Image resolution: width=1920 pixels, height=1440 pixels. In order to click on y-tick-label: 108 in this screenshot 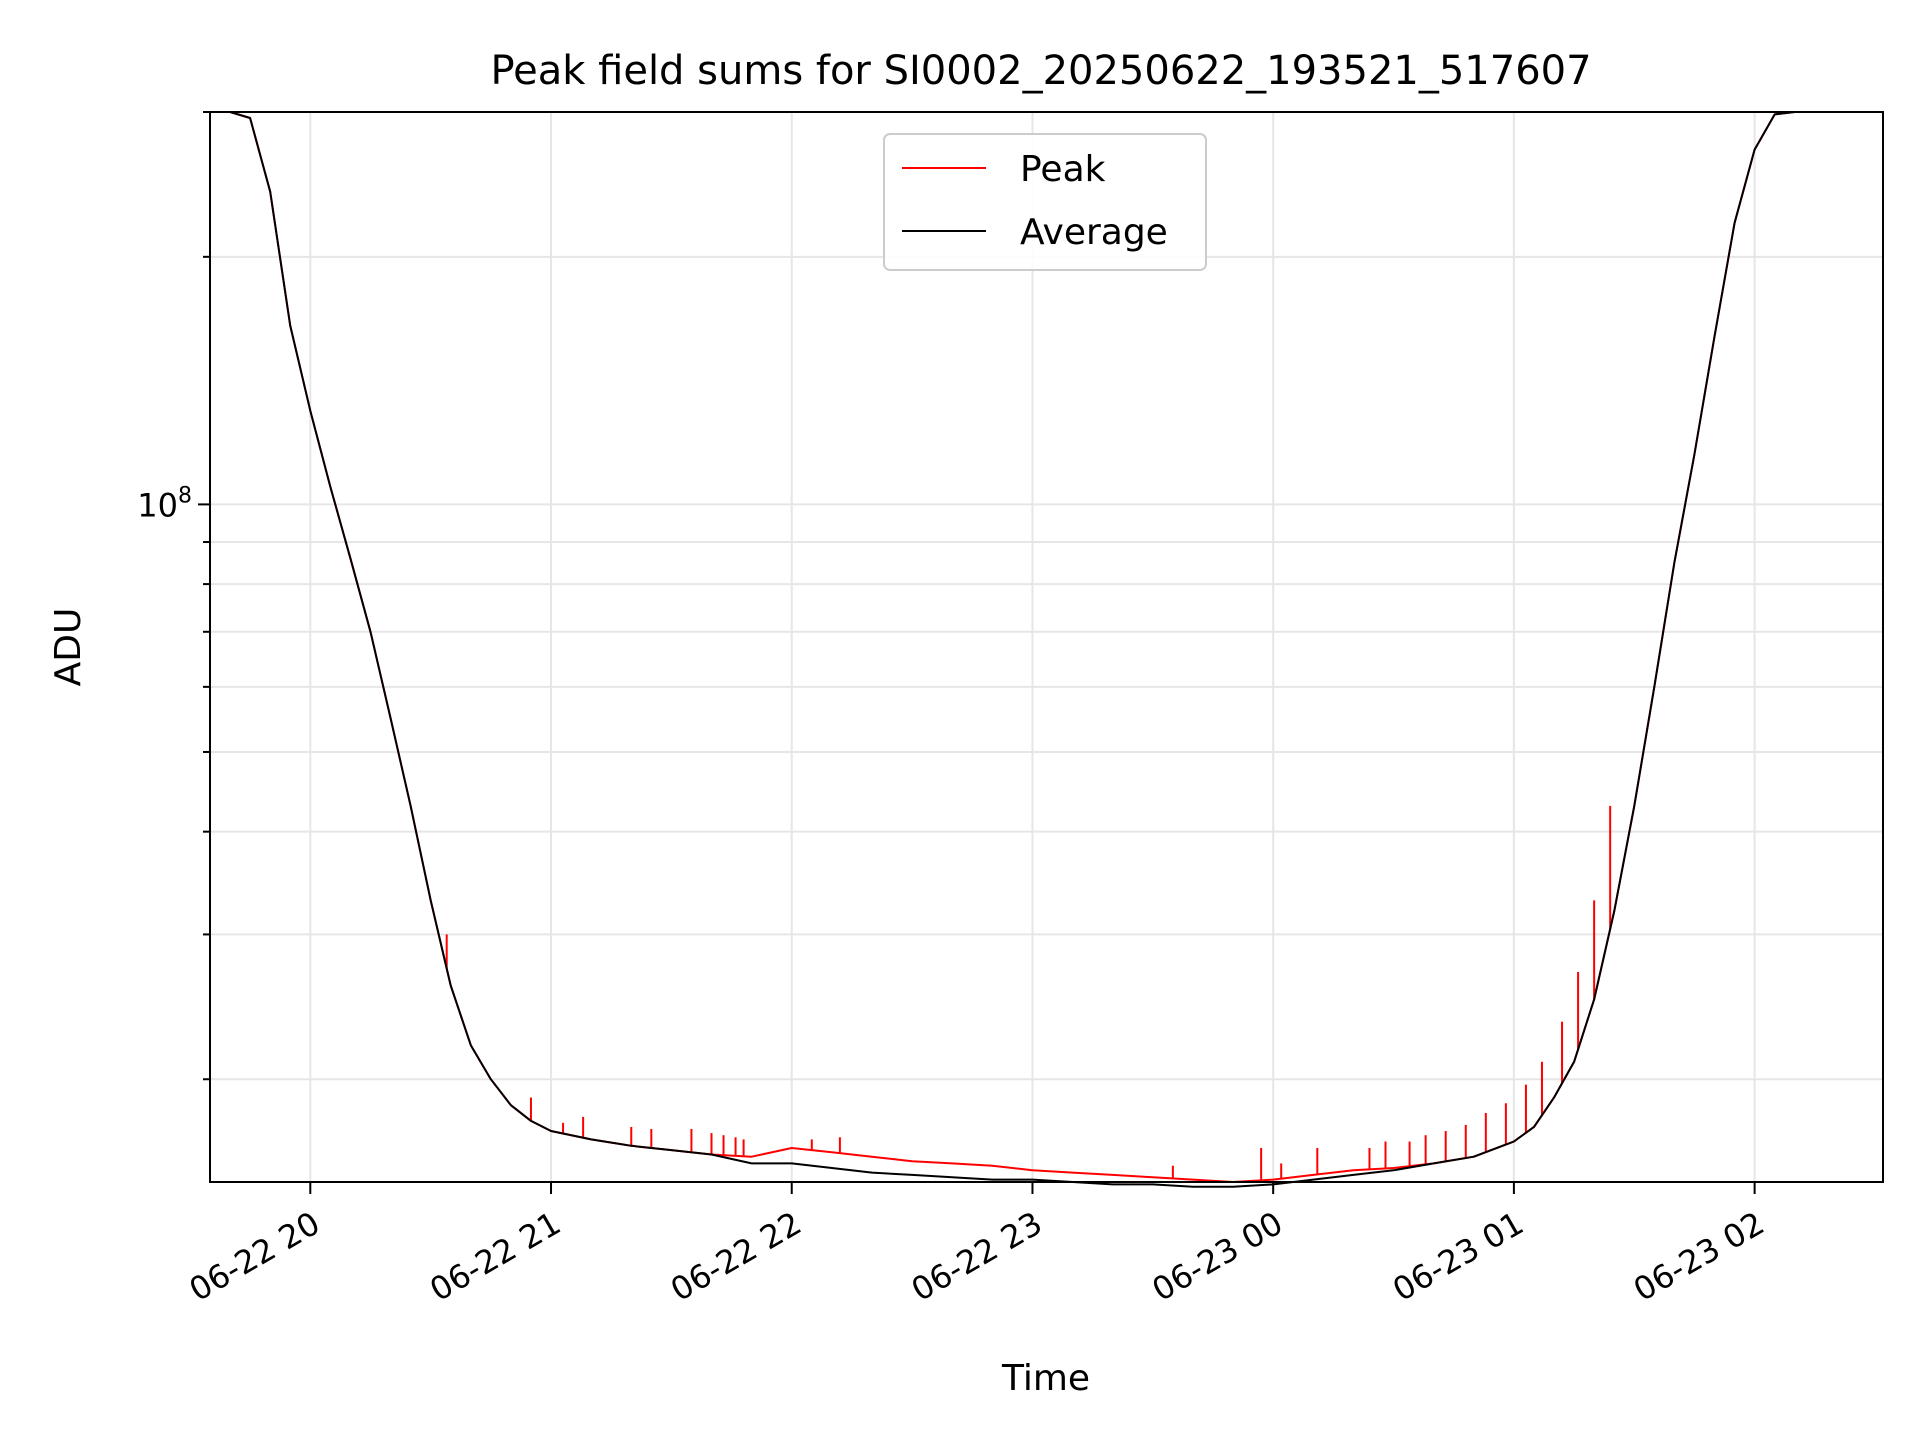, I will do `click(164, 503)`.